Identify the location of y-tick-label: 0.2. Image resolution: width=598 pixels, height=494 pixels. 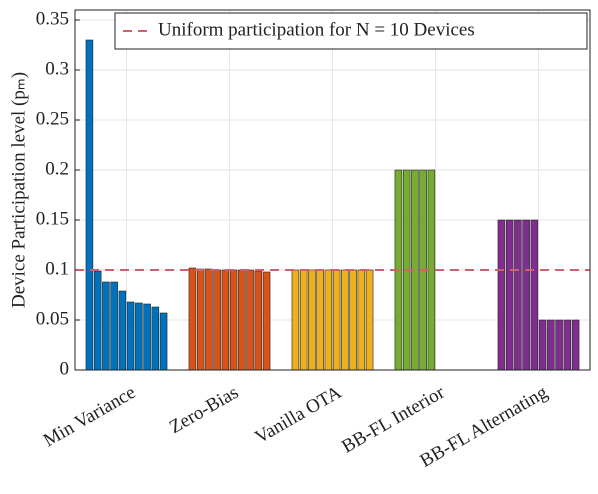
(57, 168).